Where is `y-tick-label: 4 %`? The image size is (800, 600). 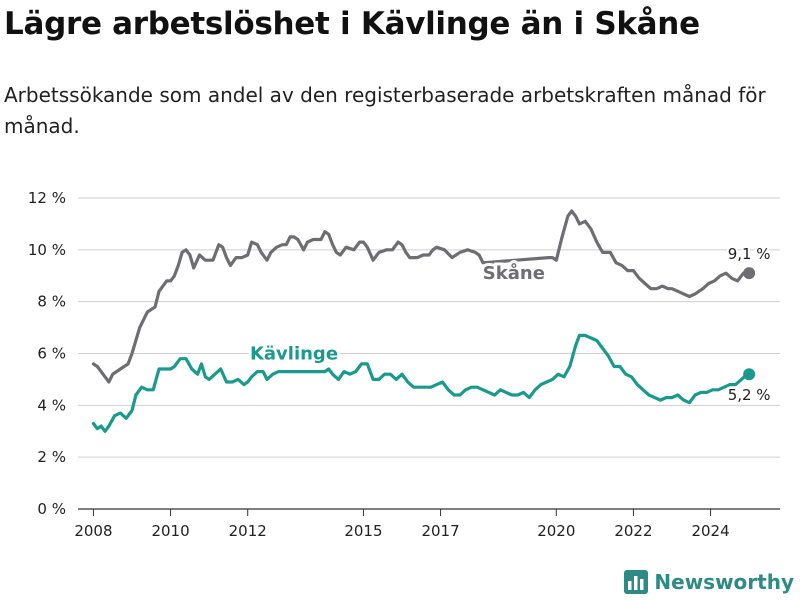
y-tick-label: 4 % is located at coordinates (51, 405).